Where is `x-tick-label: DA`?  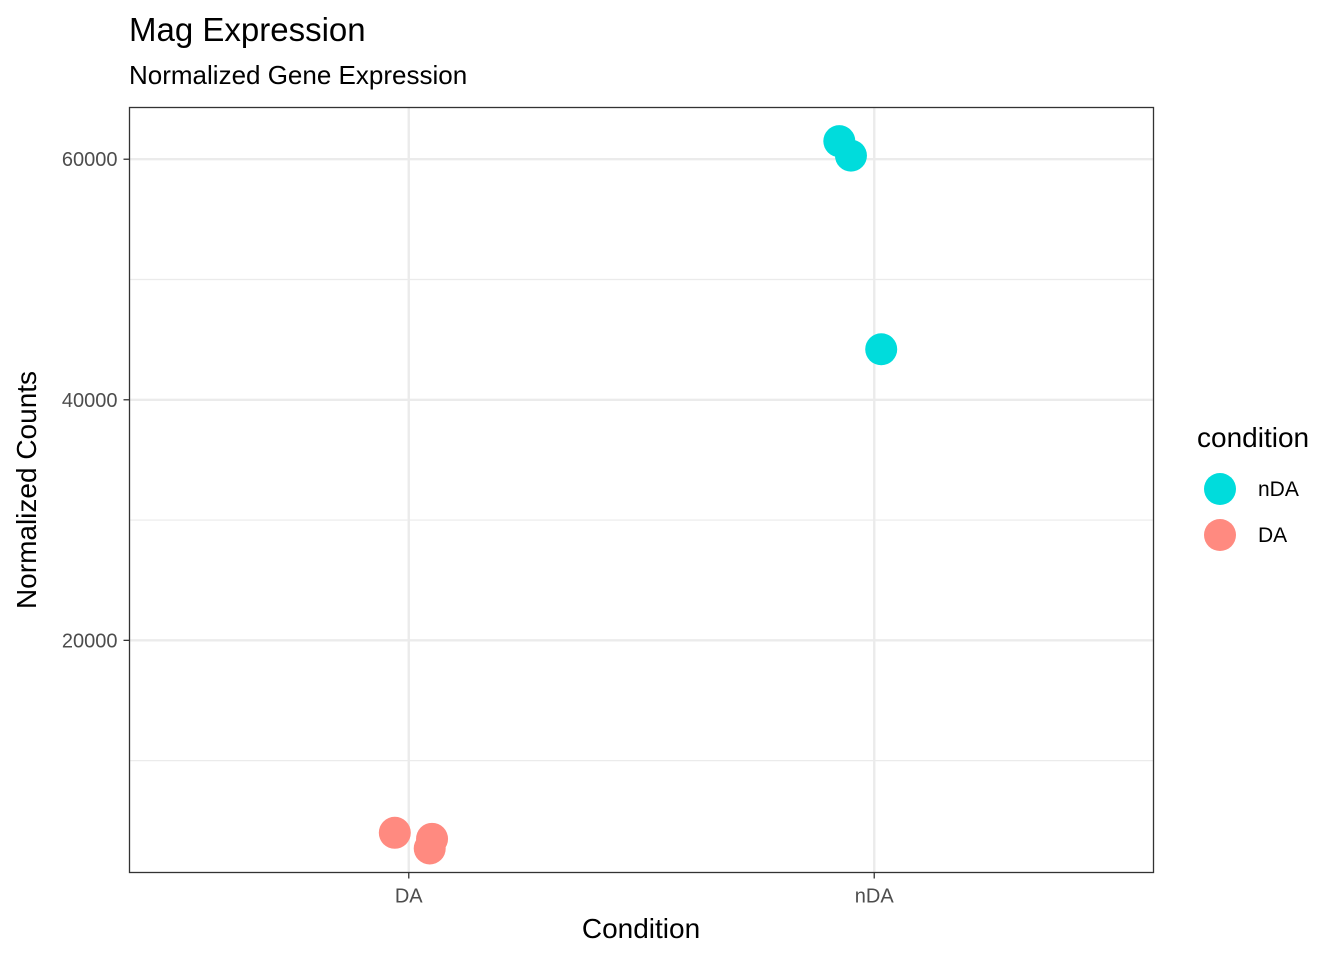 x-tick-label: DA is located at coordinates (409, 897).